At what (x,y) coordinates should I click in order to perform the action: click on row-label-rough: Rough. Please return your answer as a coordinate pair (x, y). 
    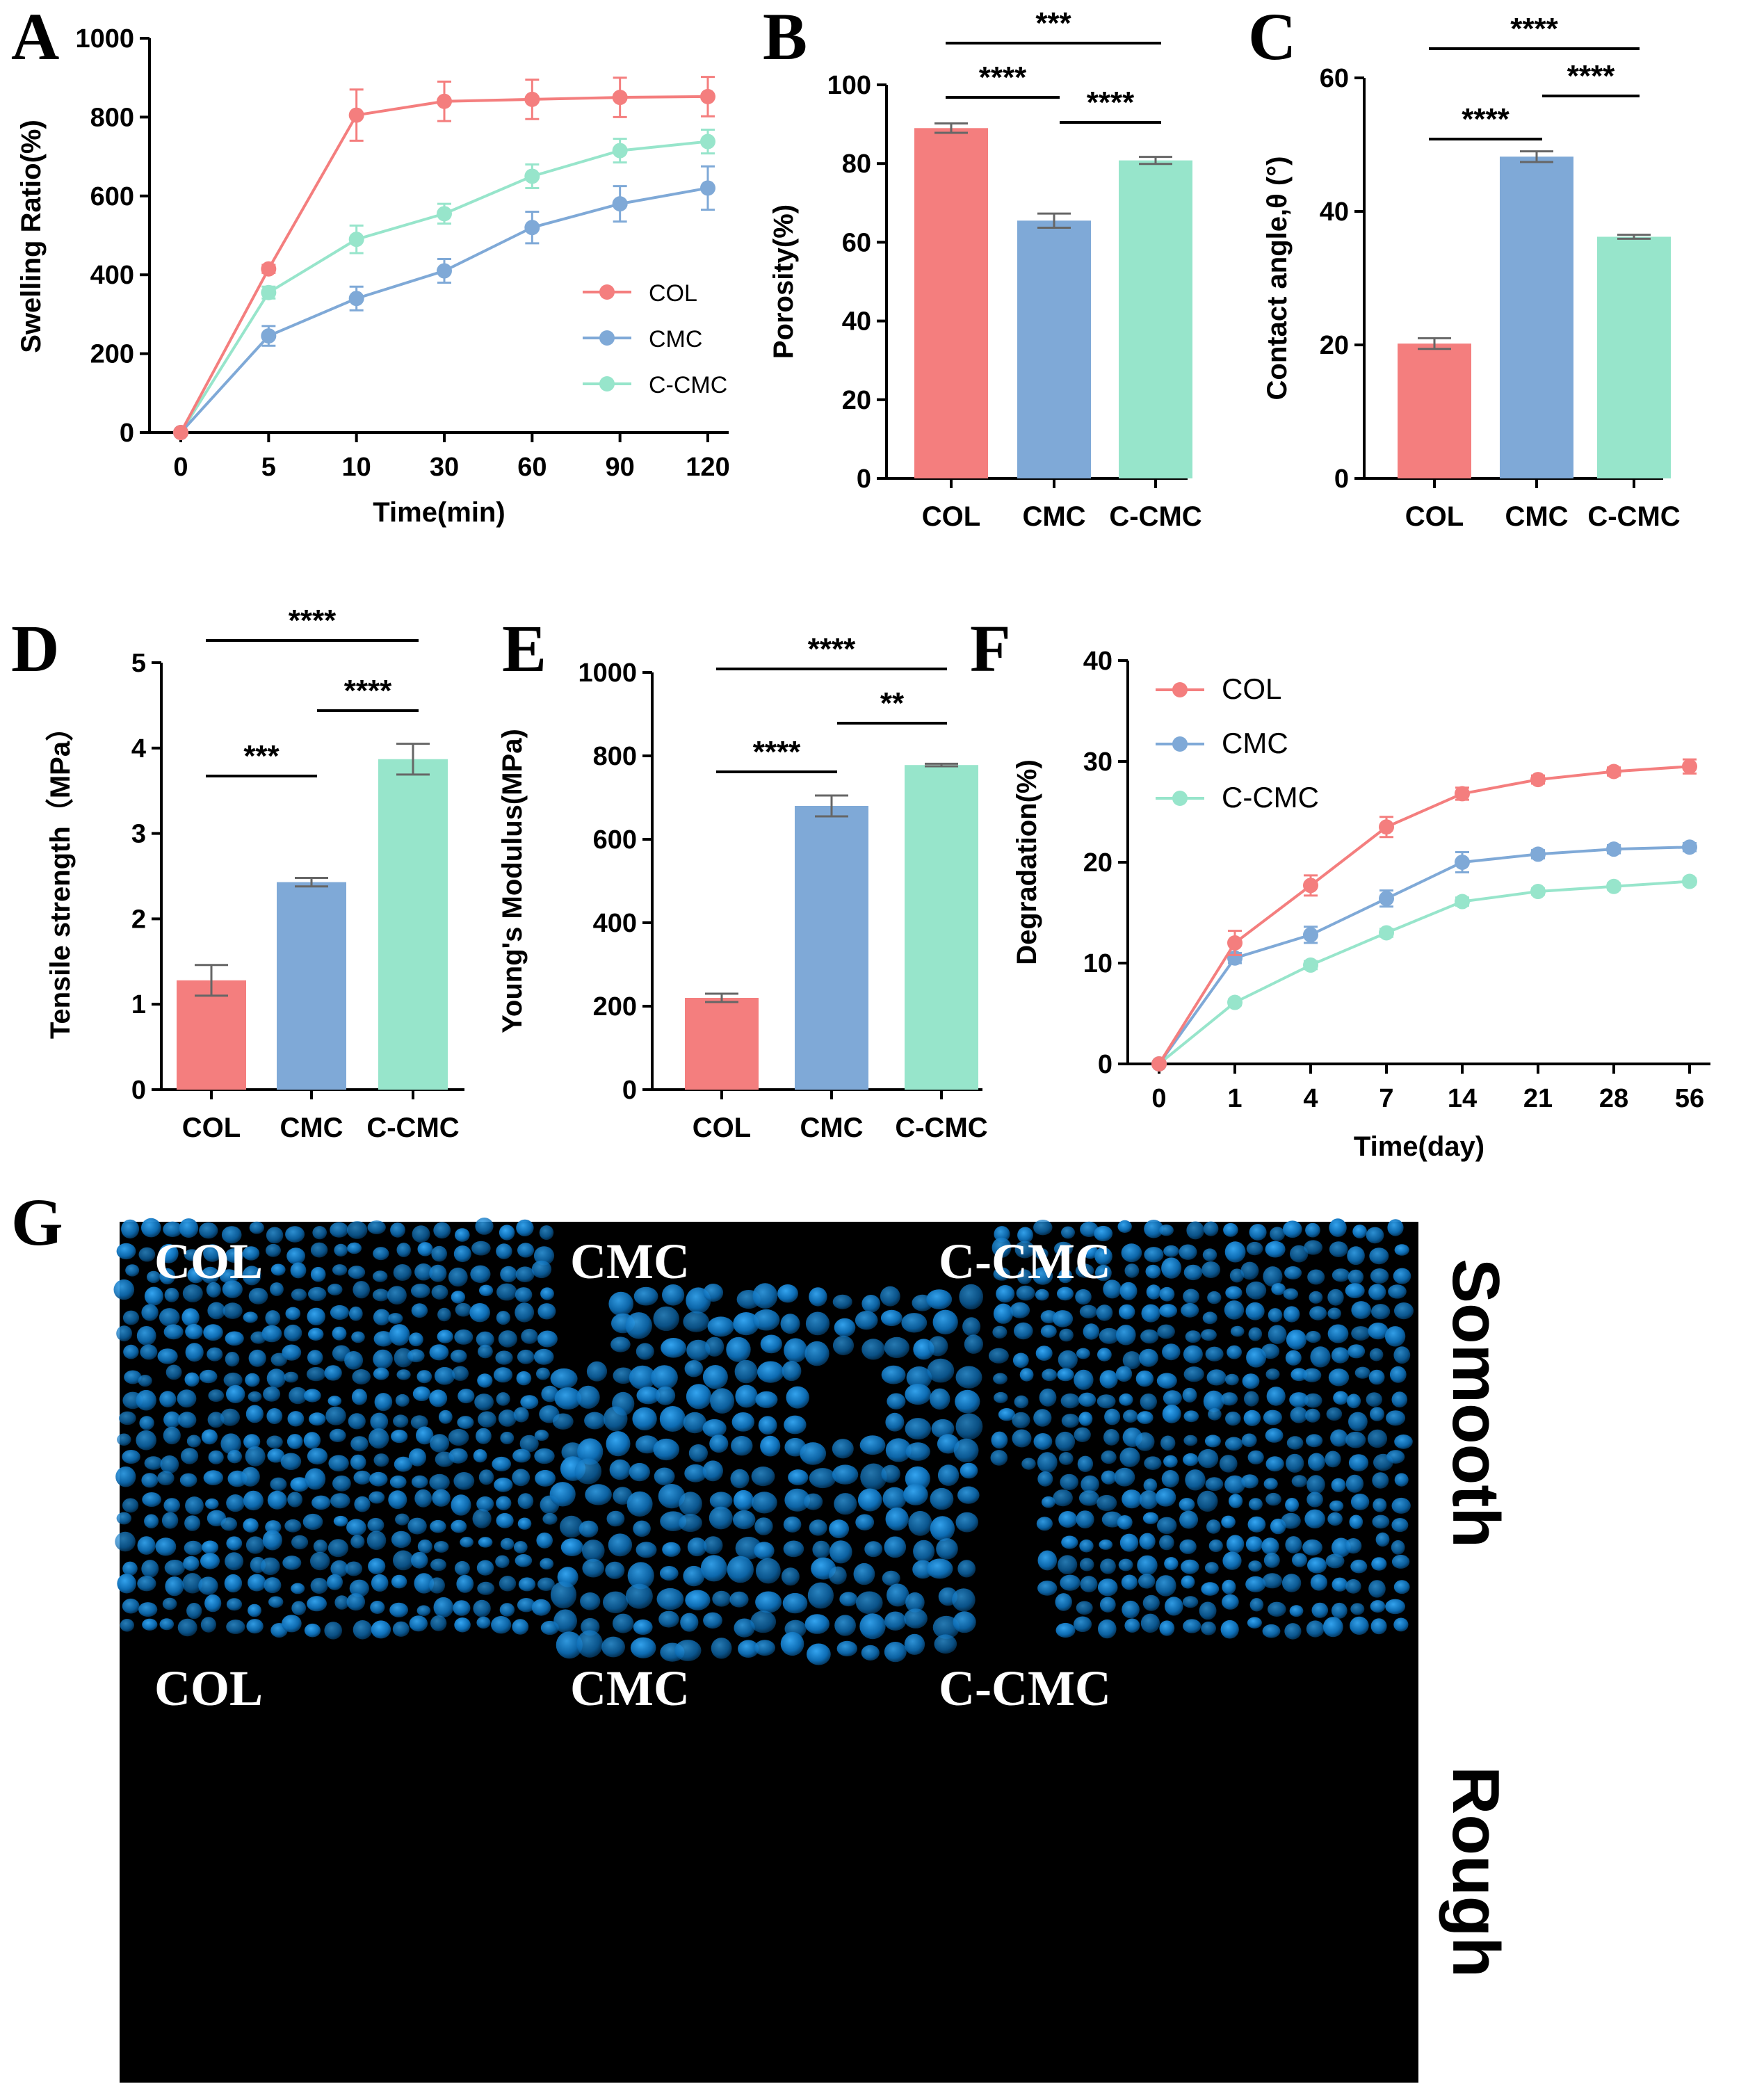
    Looking at the image, I should click on (1476, 1872).